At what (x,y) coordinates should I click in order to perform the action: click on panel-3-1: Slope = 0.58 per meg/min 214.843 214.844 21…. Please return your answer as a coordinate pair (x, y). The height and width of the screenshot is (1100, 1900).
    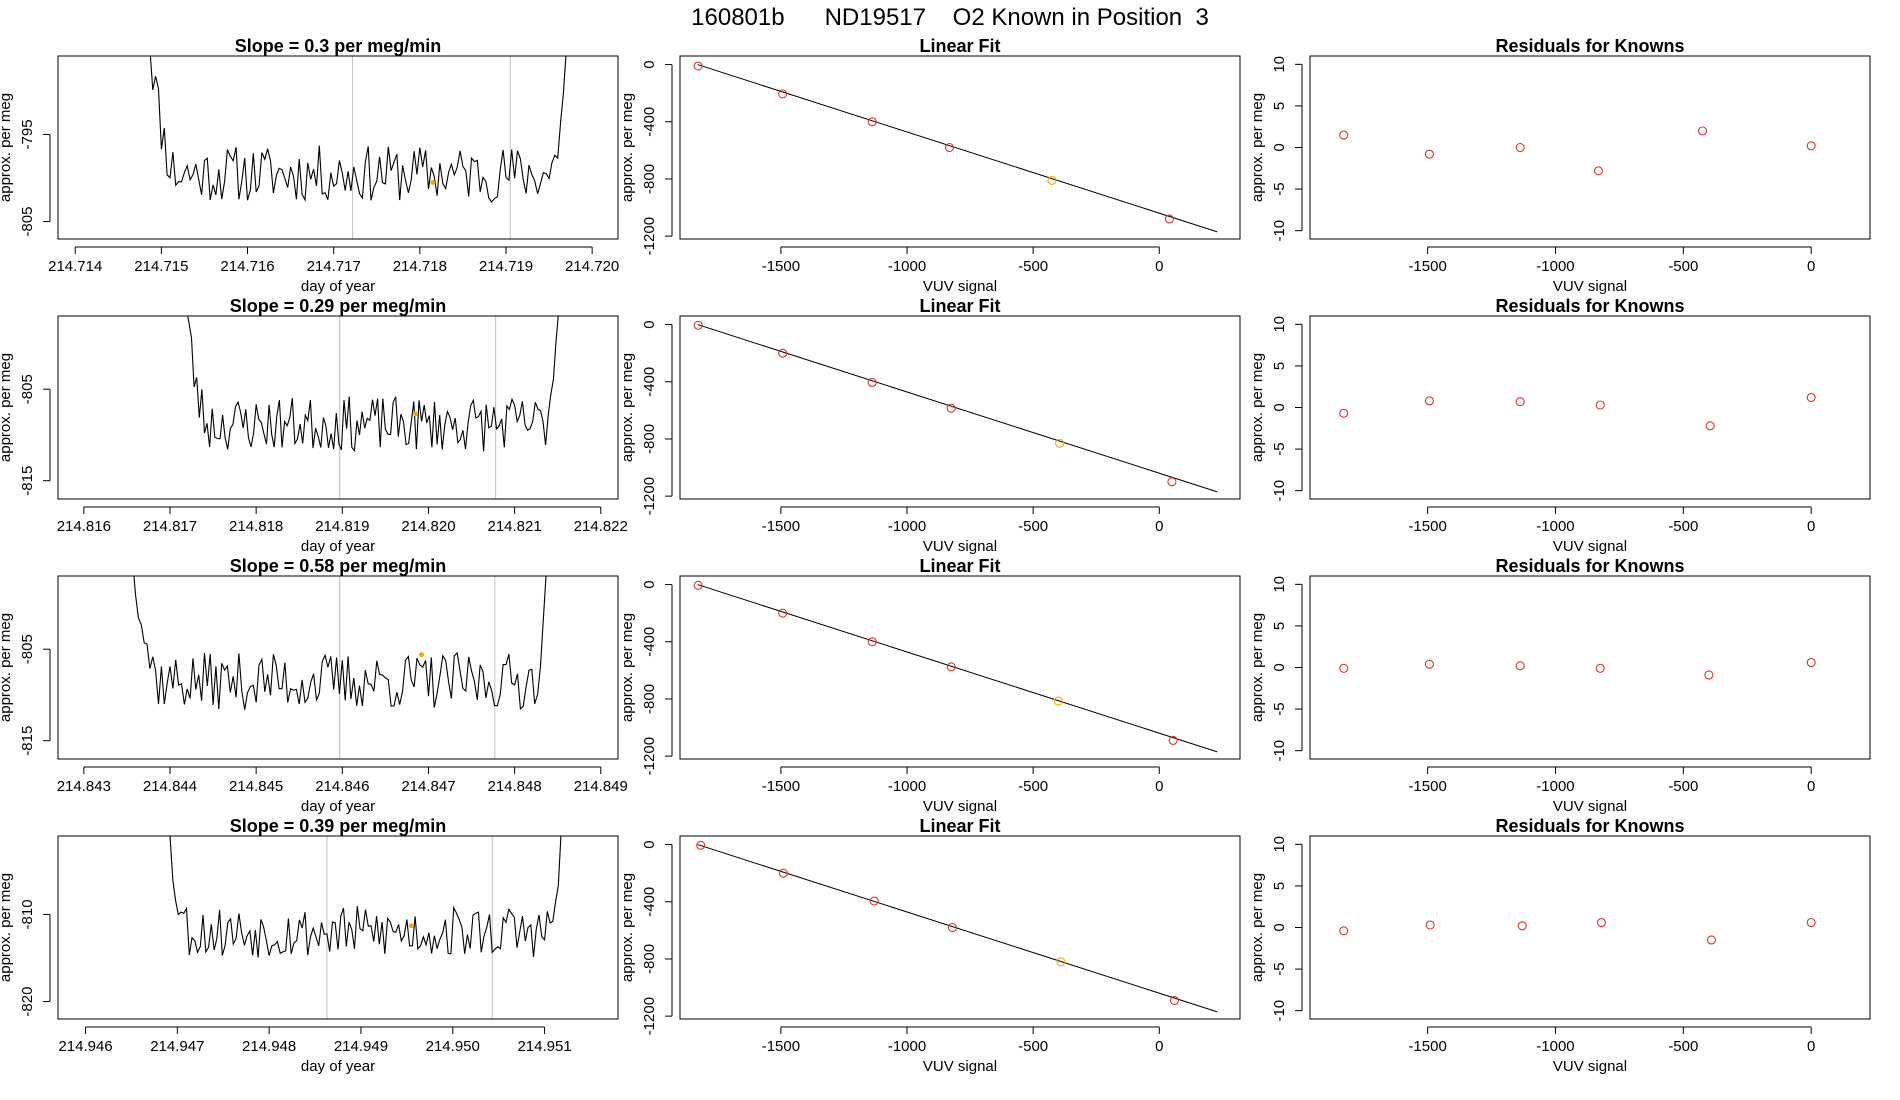
    Looking at the image, I should click on (314, 685).